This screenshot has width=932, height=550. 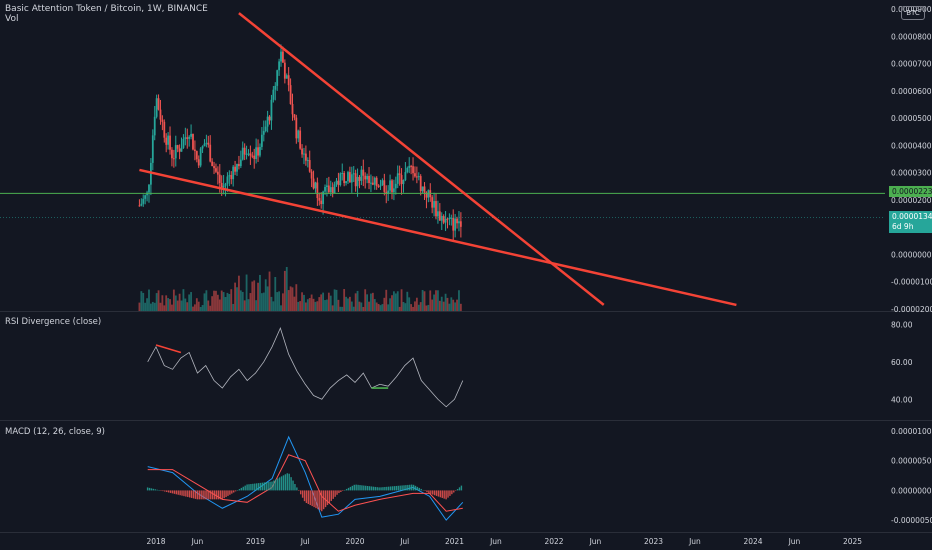 What do you see at coordinates (911, 36) in the screenshot?
I see `y-tick-label: 0.00008000` at bounding box center [911, 36].